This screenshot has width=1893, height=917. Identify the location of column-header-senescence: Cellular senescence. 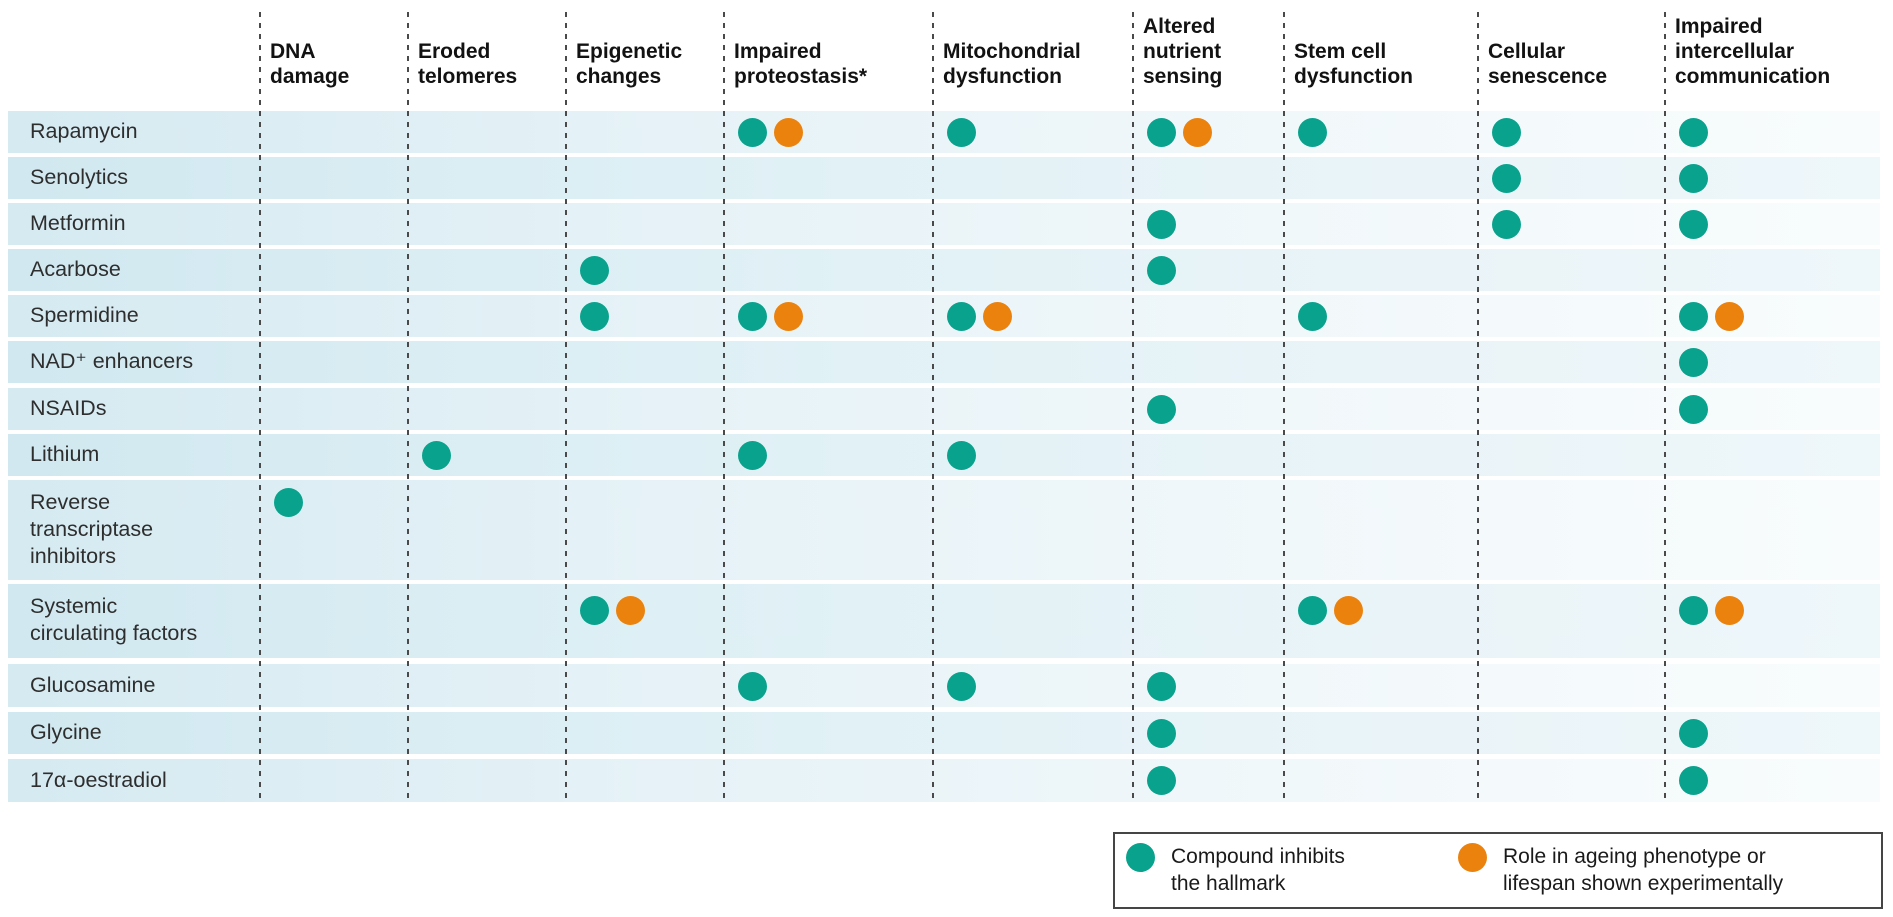
(1548, 64).